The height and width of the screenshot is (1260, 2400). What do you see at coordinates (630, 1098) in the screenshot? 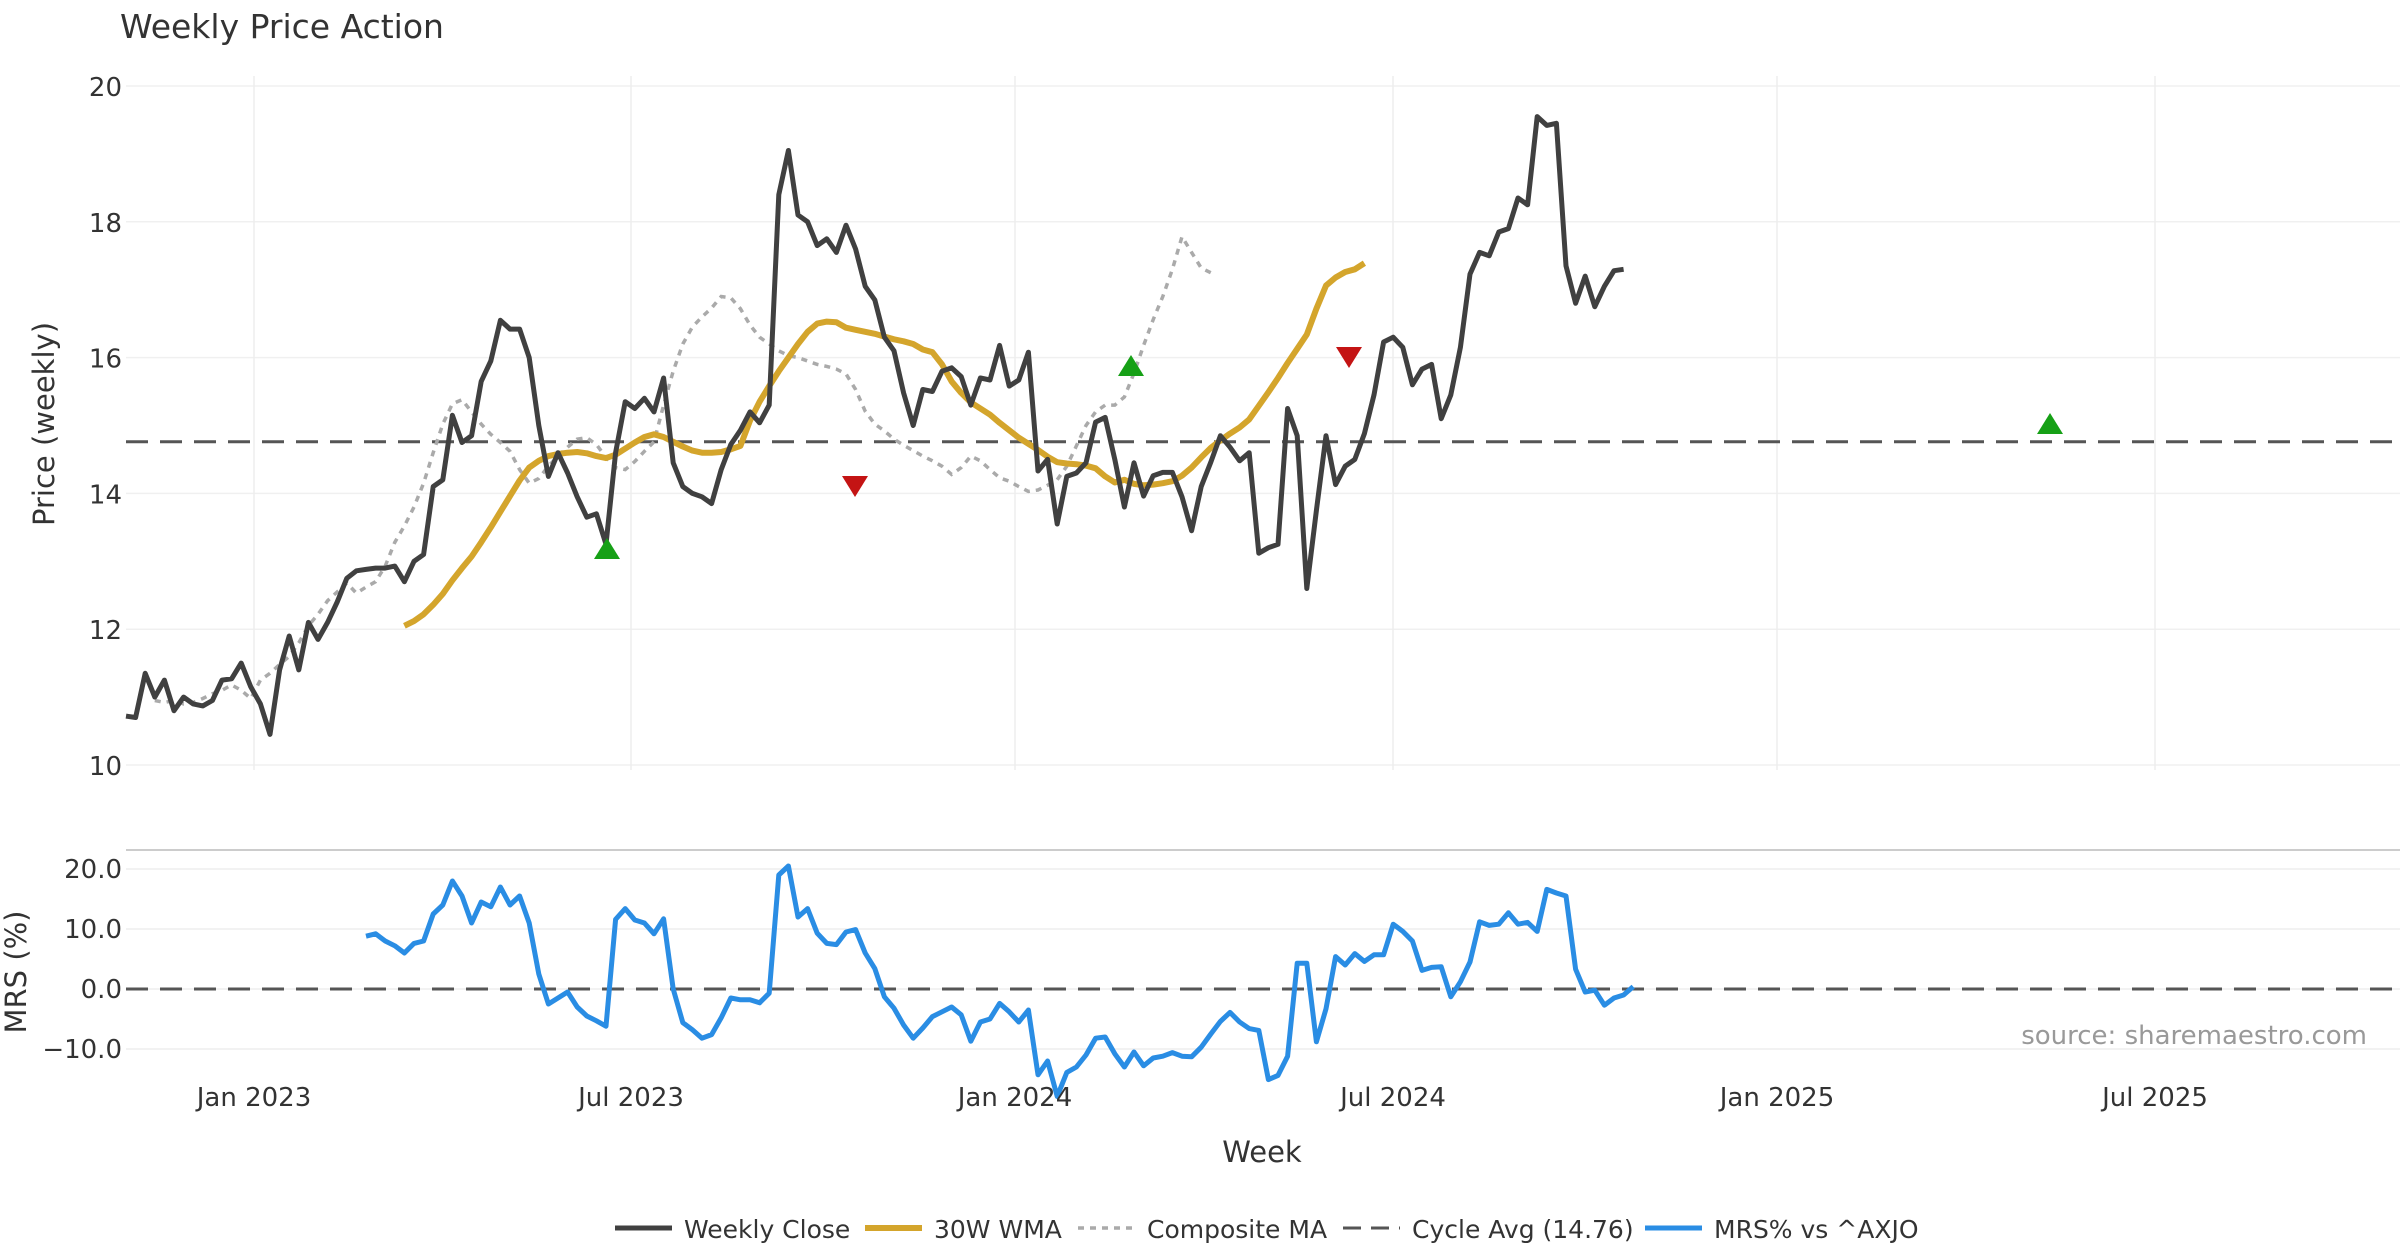
I see `x-tick-label: Jul 2023` at bounding box center [630, 1098].